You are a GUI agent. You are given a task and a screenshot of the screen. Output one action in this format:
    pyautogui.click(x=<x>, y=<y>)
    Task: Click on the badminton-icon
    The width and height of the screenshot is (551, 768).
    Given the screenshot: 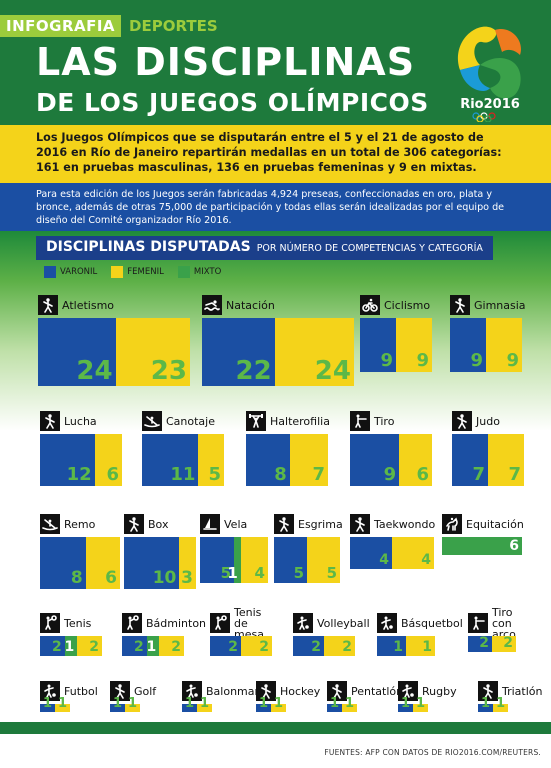 What is the action you would take?
    pyautogui.click(x=132, y=623)
    